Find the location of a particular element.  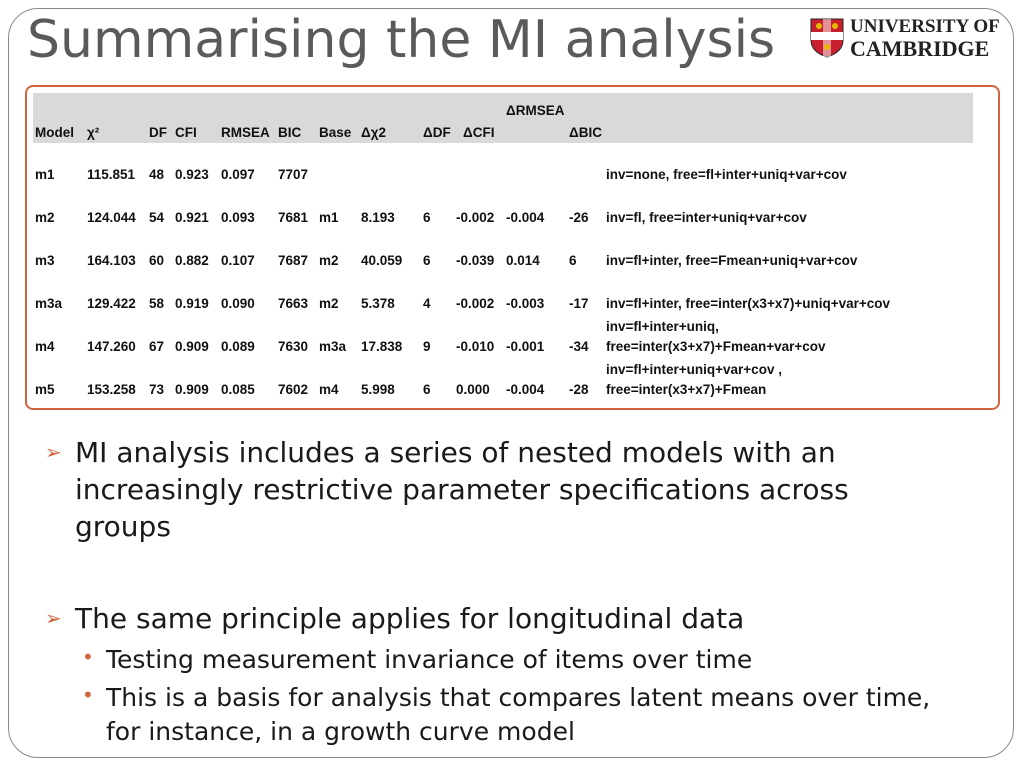

table-cell: 124.044 is located at coordinates (111, 217).